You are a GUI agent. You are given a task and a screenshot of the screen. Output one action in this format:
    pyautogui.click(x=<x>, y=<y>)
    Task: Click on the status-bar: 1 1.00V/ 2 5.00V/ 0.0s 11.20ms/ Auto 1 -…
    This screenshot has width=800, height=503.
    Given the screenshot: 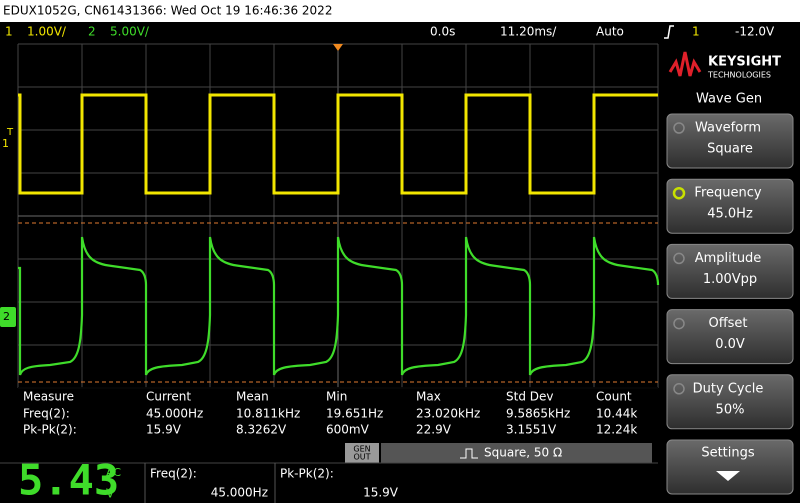 What is the action you would take?
    pyautogui.click(x=390, y=32)
    